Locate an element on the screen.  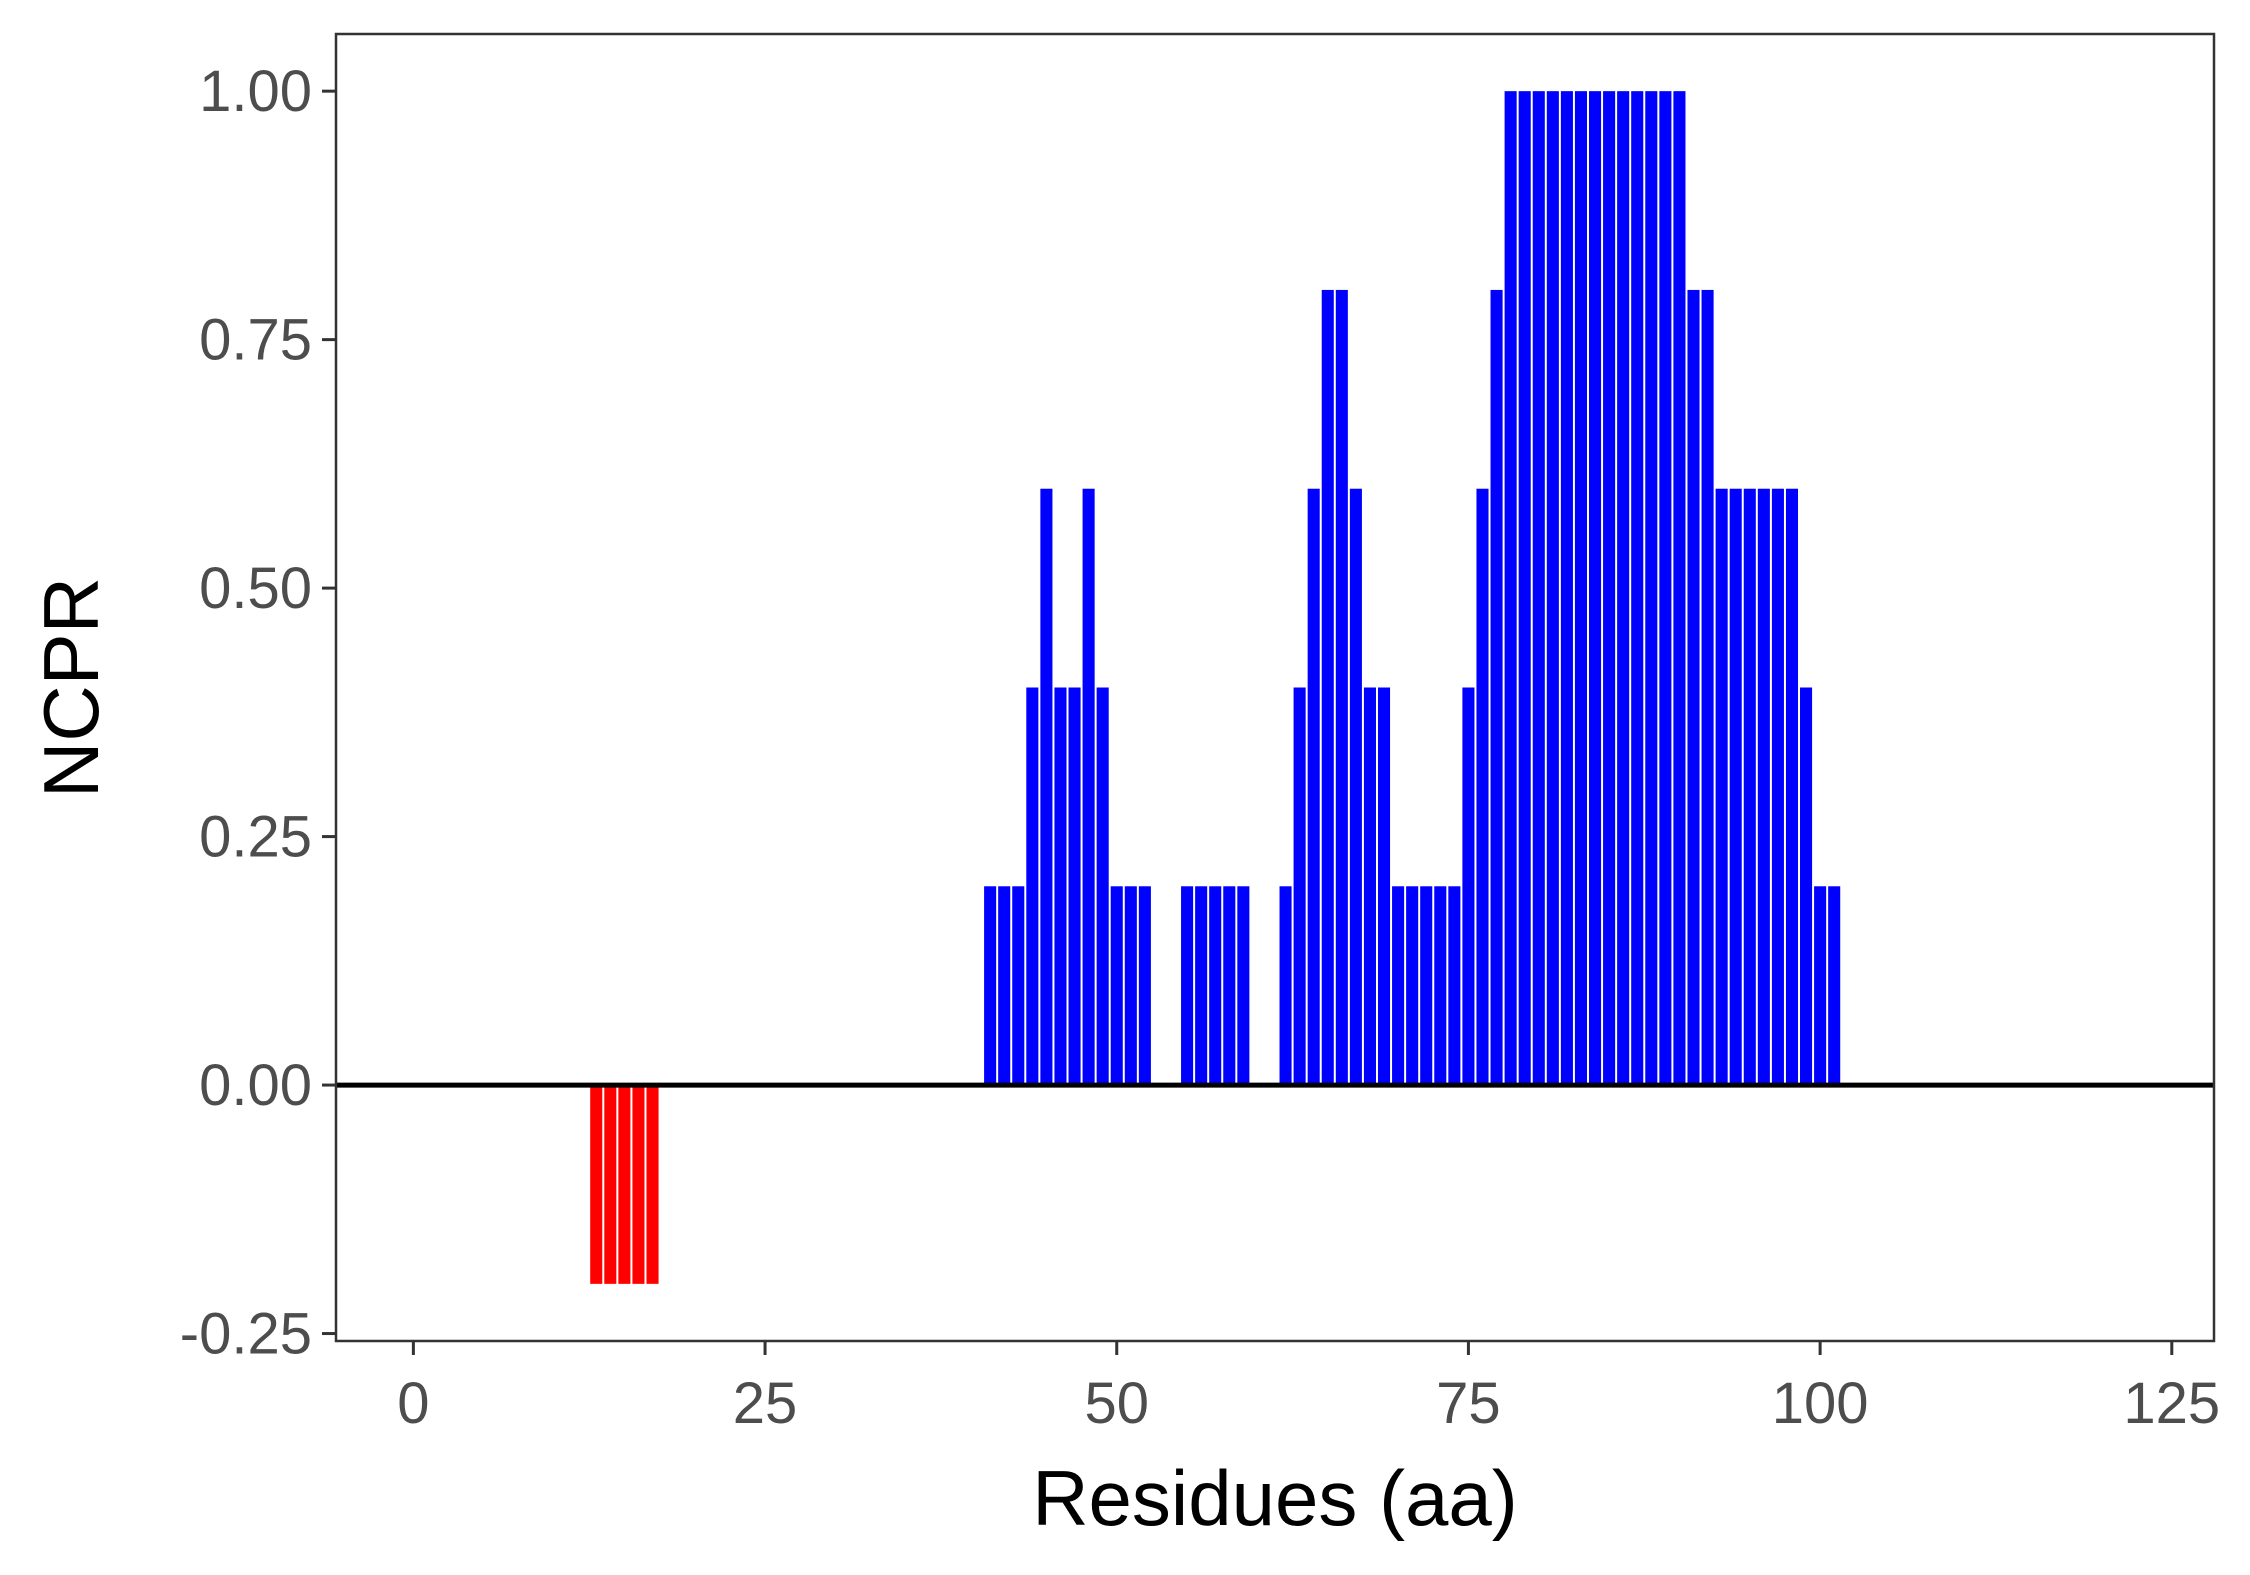
y-tick-label: 0.25 is located at coordinates (255, 837).